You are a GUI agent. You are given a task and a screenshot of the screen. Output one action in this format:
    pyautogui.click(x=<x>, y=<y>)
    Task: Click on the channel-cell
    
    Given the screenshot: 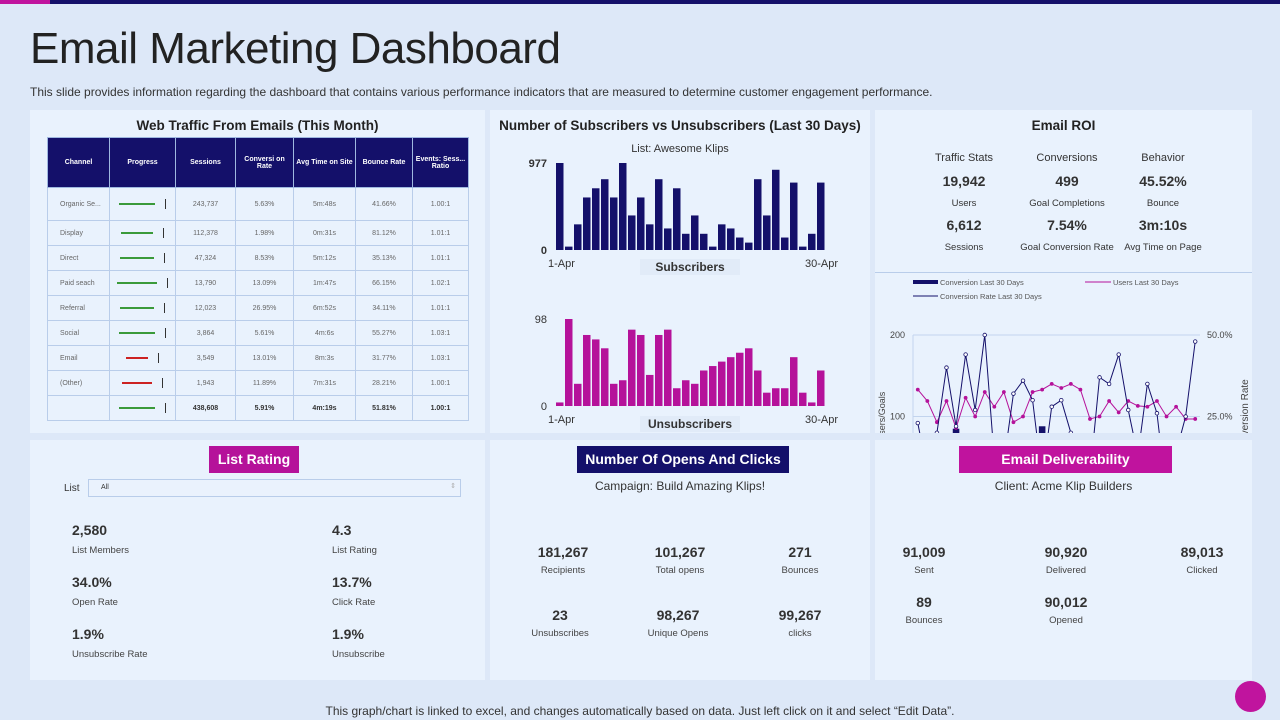 What is the action you would take?
    pyautogui.click(x=78, y=408)
    